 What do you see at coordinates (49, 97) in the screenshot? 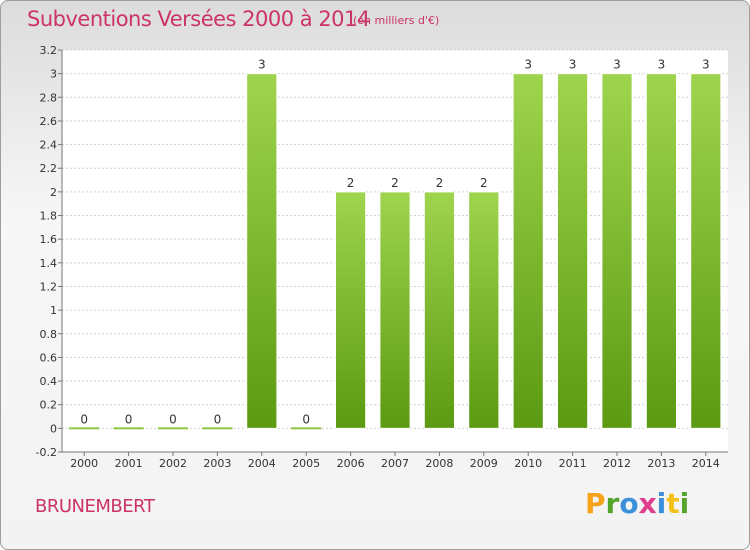
I see `y-tick-label: 2.8` at bounding box center [49, 97].